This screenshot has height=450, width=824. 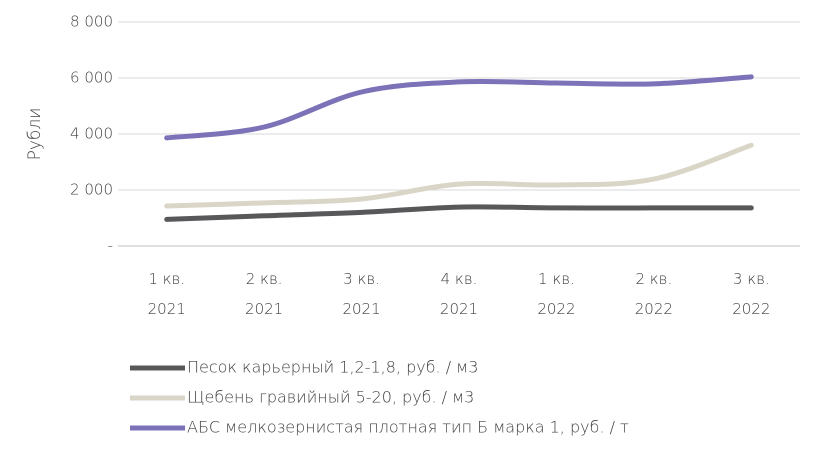 I want to click on y-tick-label: 4 000, so click(x=91, y=134).